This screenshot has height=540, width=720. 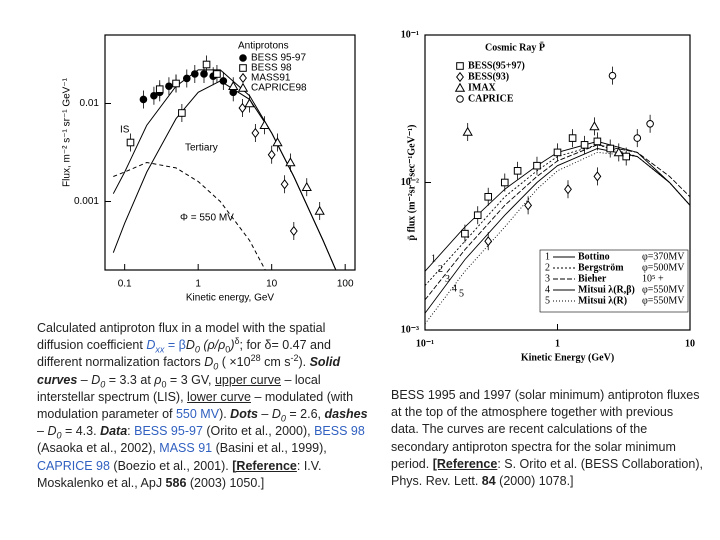 What do you see at coordinates (515, 48) in the screenshot?
I see `chart-title: Cosmic Ray P̄` at bounding box center [515, 48].